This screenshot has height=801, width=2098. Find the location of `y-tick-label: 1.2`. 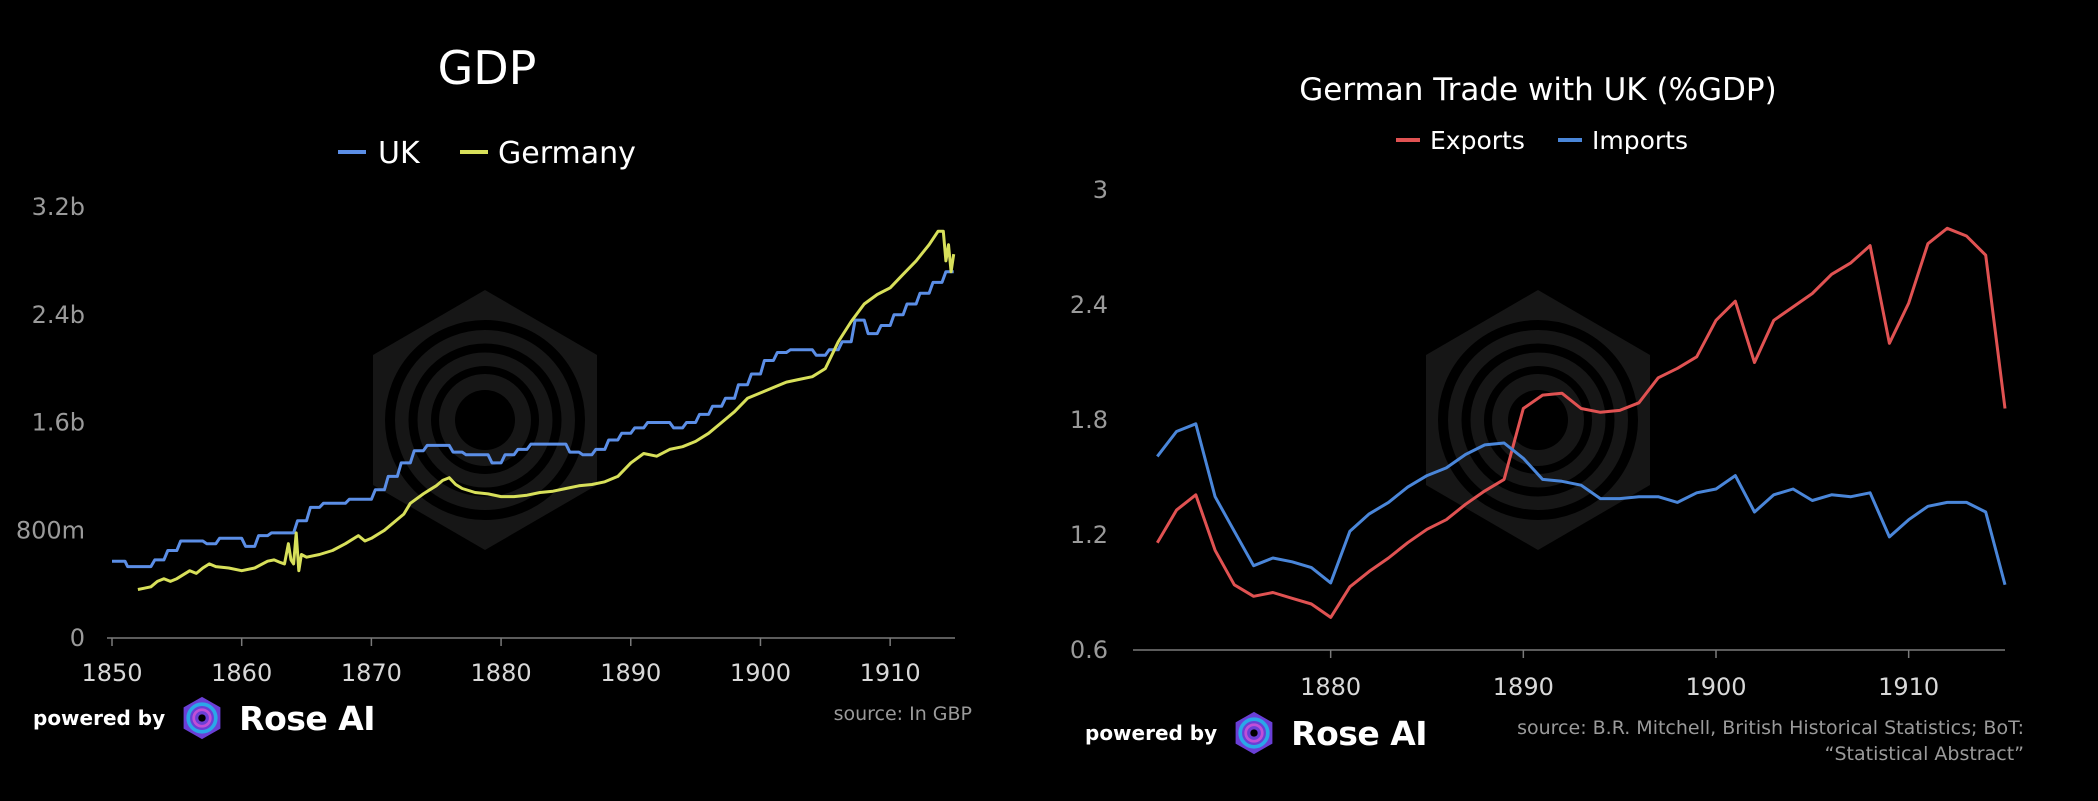

y-tick-label: 1.2 is located at coordinates (1089, 535).